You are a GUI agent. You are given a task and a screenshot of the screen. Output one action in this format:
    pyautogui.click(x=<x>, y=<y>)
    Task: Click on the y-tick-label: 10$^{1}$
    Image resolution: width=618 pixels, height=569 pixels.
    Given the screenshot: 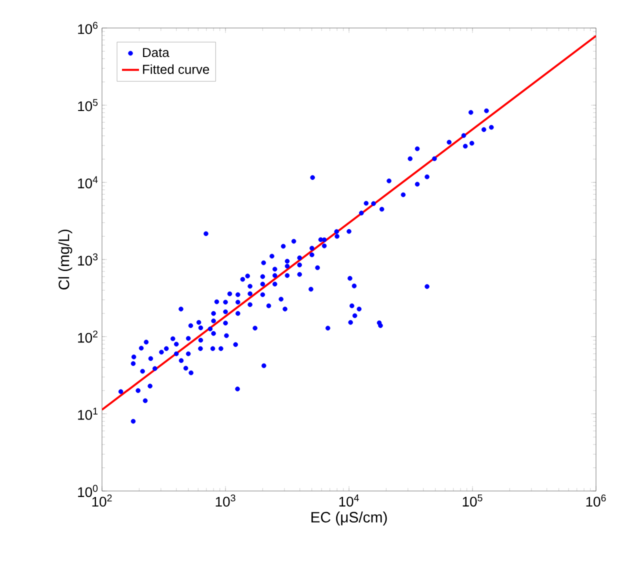 What is the action you would take?
    pyautogui.click(x=88, y=414)
    